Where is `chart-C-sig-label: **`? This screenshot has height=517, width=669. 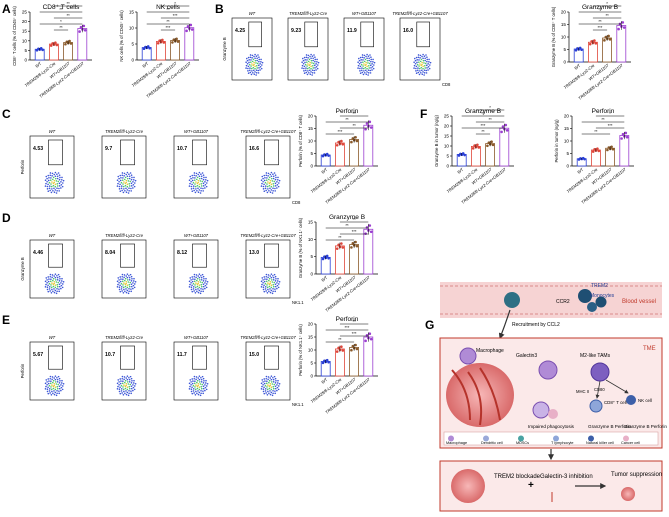
chart-C-sig-label: ** is located at coordinates (354, 113).